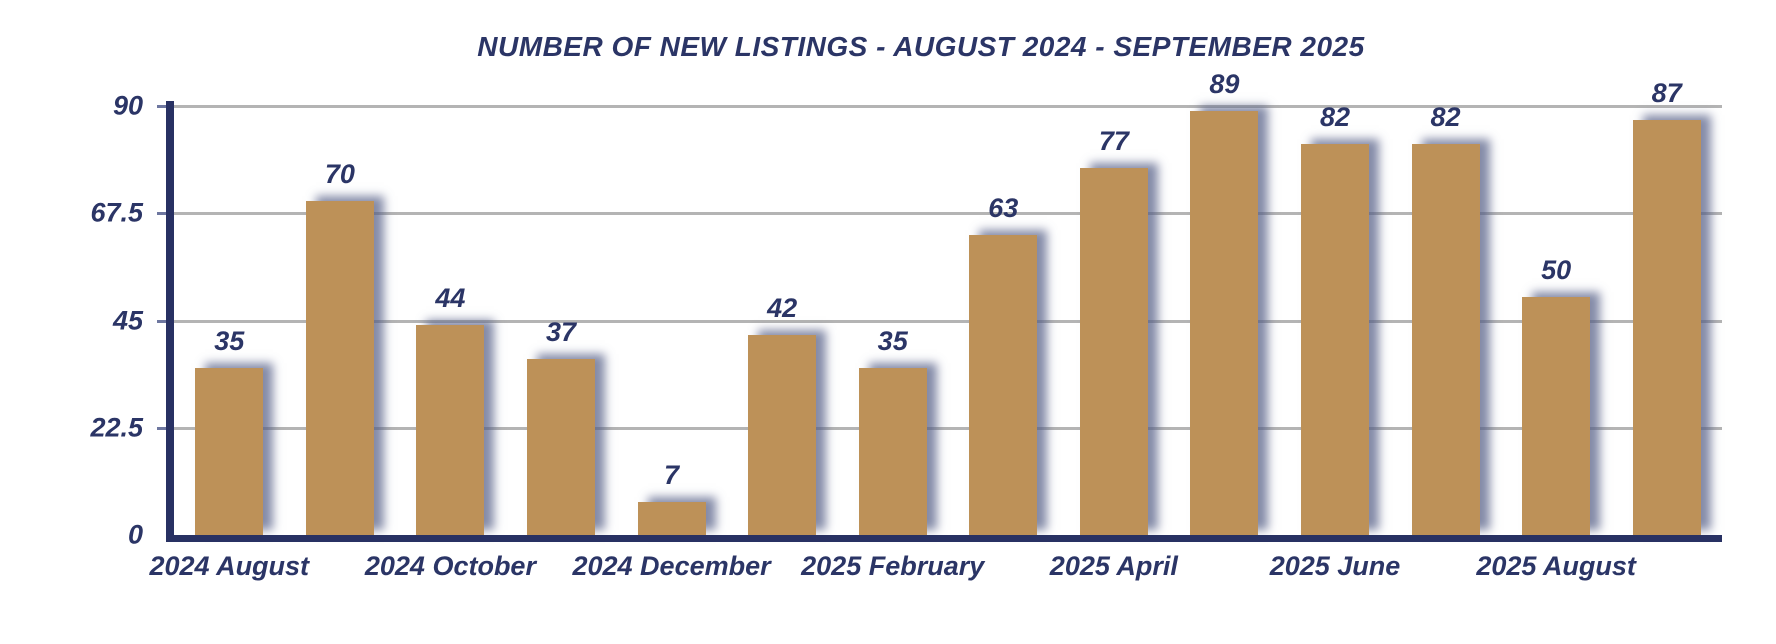 The image size is (1776, 644). Describe the element at coordinates (672, 474) in the screenshot. I see `bar-value-label: 7` at that location.